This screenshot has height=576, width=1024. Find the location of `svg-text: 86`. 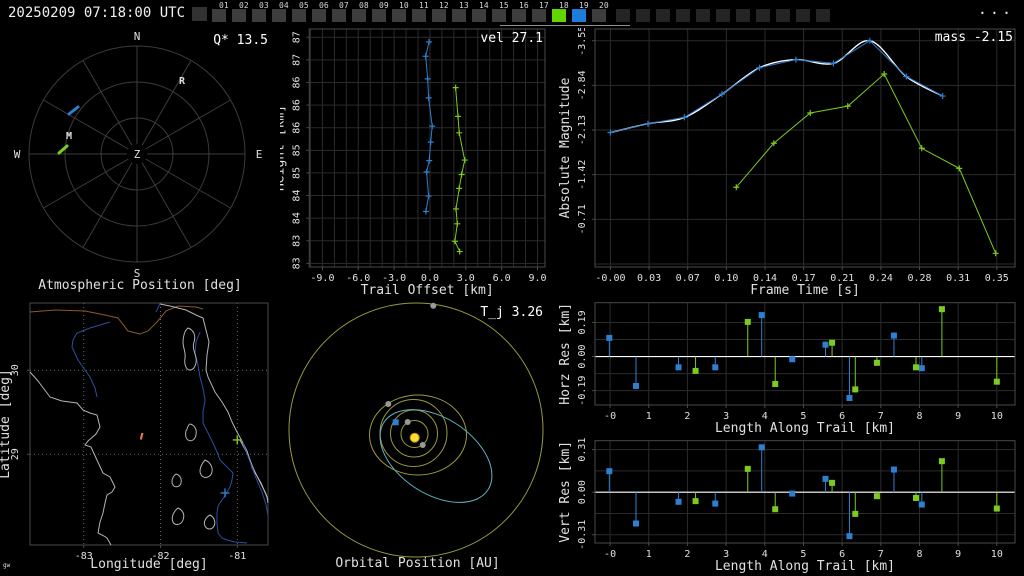

svg-text: 86 is located at coordinates (296, 82).